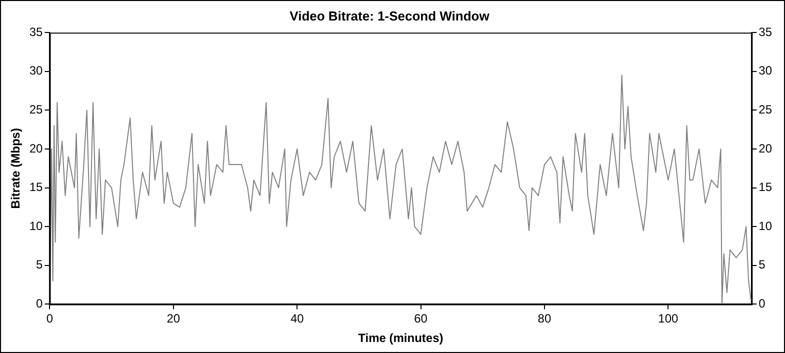 The height and width of the screenshot is (353, 785). Describe the element at coordinates (36, 31) in the screenshot. I see `y-tick-label: 35` at that location.